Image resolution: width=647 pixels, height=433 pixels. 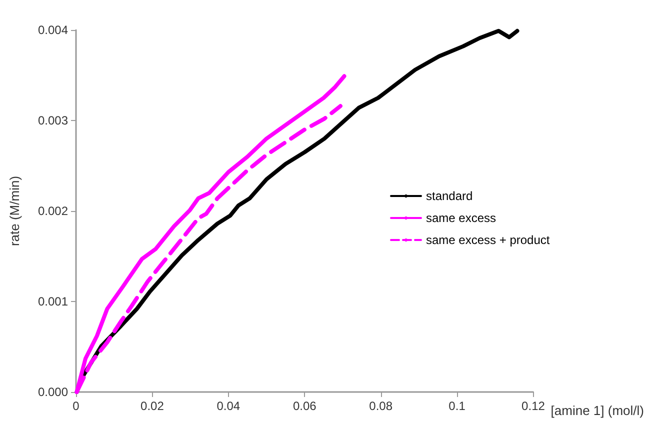 I want to click on y-axis-title: rate (M/min), so click(x=14, y=211).